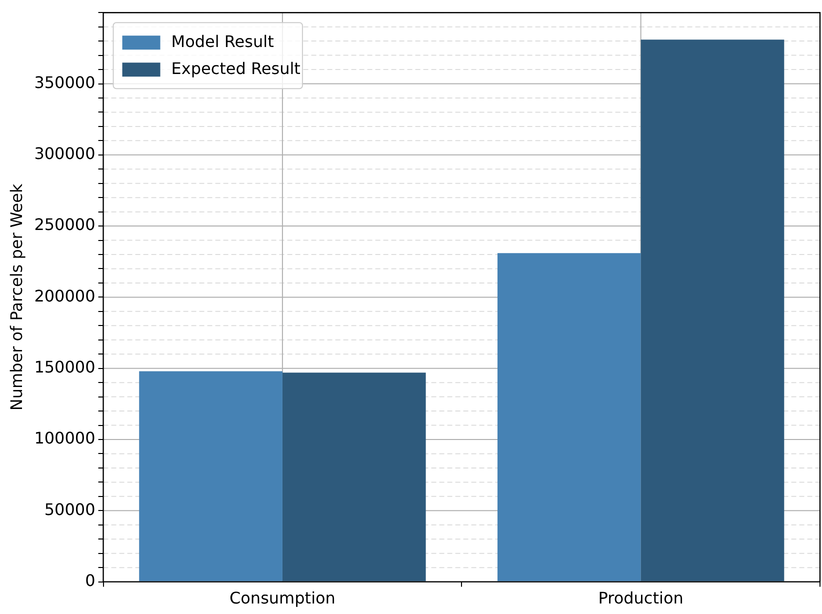  Describe the element at coordinates (222, 41) in the screenshot. I see `legend-label: Model Result` at that location.